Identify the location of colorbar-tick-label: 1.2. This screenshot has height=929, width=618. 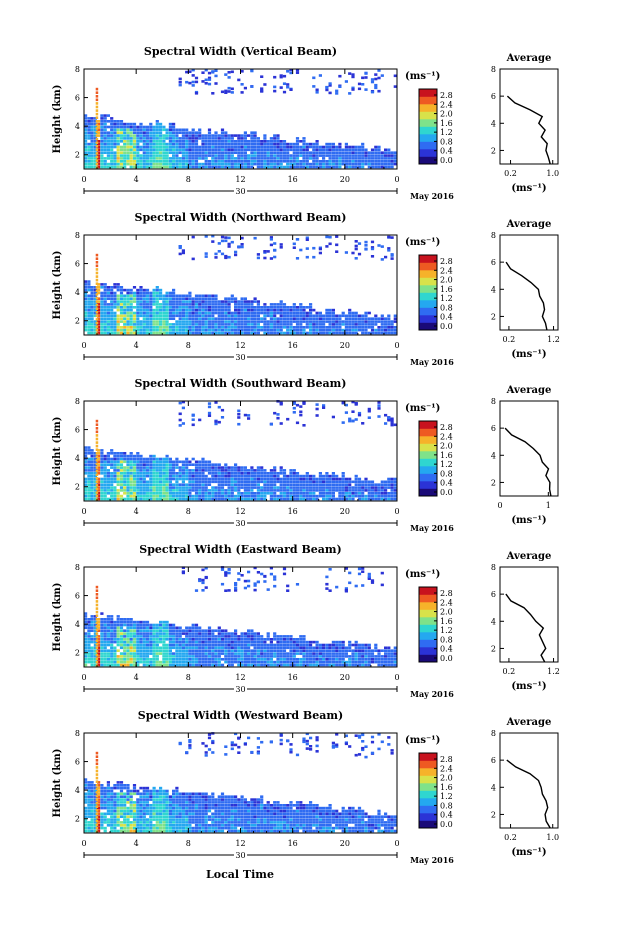
(446, 298).